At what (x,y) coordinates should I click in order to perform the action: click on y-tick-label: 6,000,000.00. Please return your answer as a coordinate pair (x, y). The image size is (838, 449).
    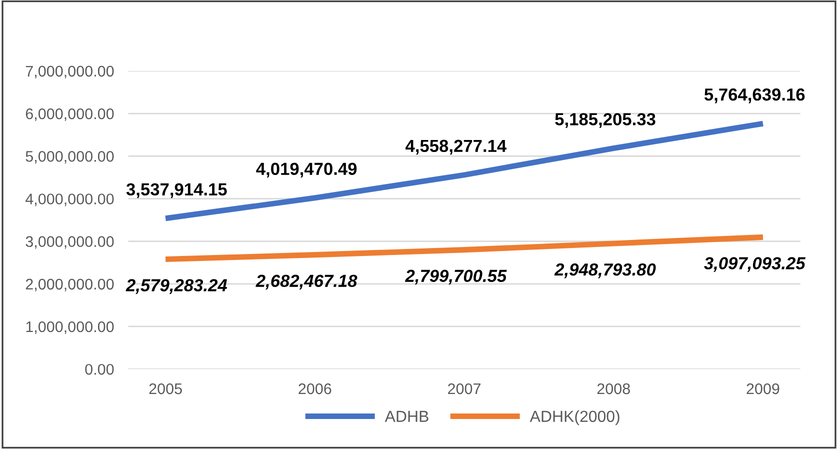
    Looking at the image, I should click on (70, 115).